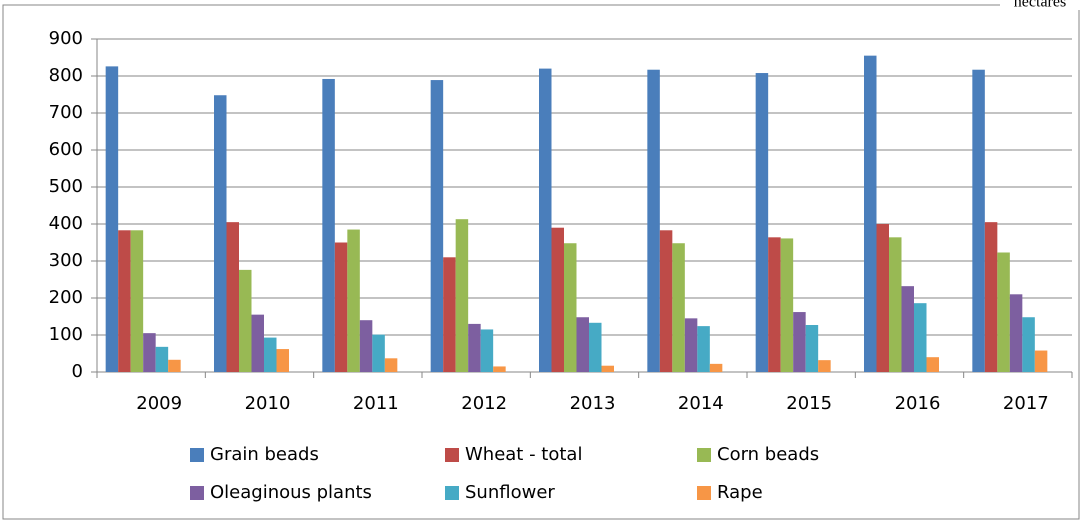 The width and height of the screenshot is (1083, 524). Describe the element at coordinates (77, 371) in the screenshot. I see `y-tick-label: 0` at that location.